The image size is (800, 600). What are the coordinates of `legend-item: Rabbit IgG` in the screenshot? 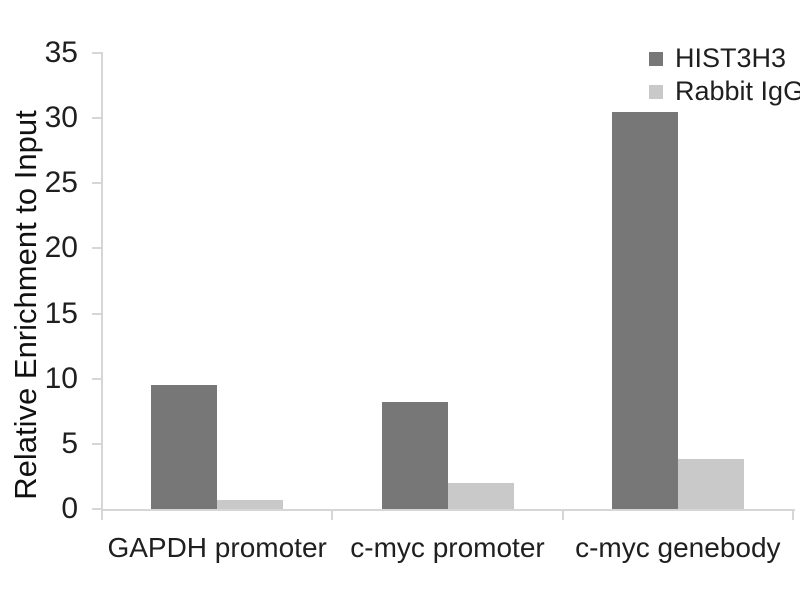 It's located at (724, 91).